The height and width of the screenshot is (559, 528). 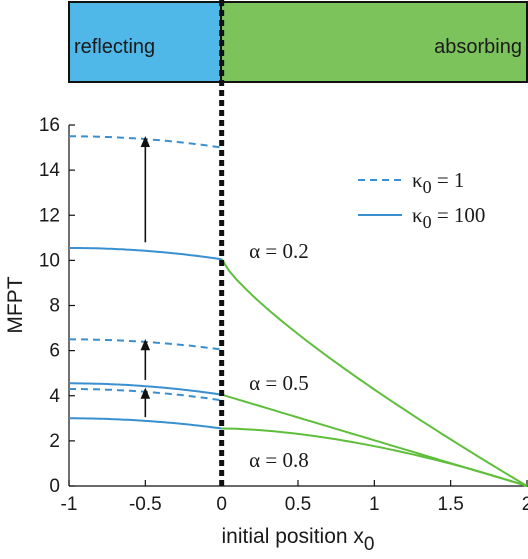 I want to click on x-ticks: -1 -0.5 0 0.5 1 1.5 2, so click(x=294, y=497).